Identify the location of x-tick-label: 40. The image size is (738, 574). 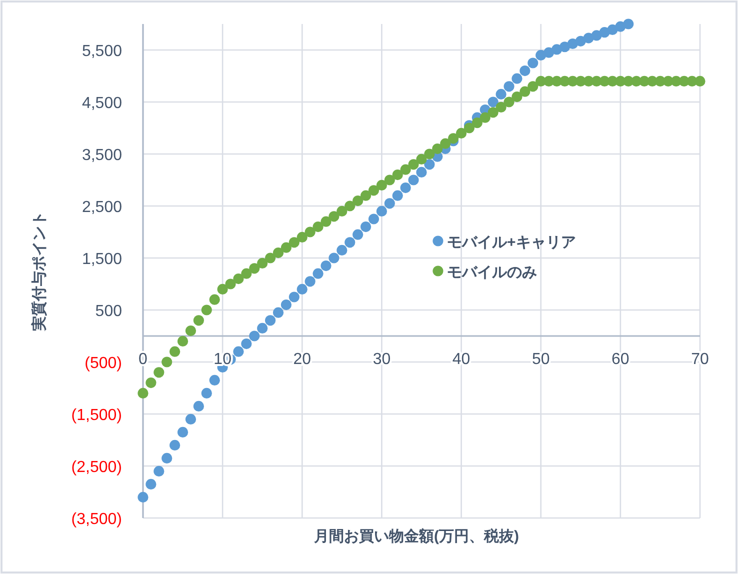
(461, 359).